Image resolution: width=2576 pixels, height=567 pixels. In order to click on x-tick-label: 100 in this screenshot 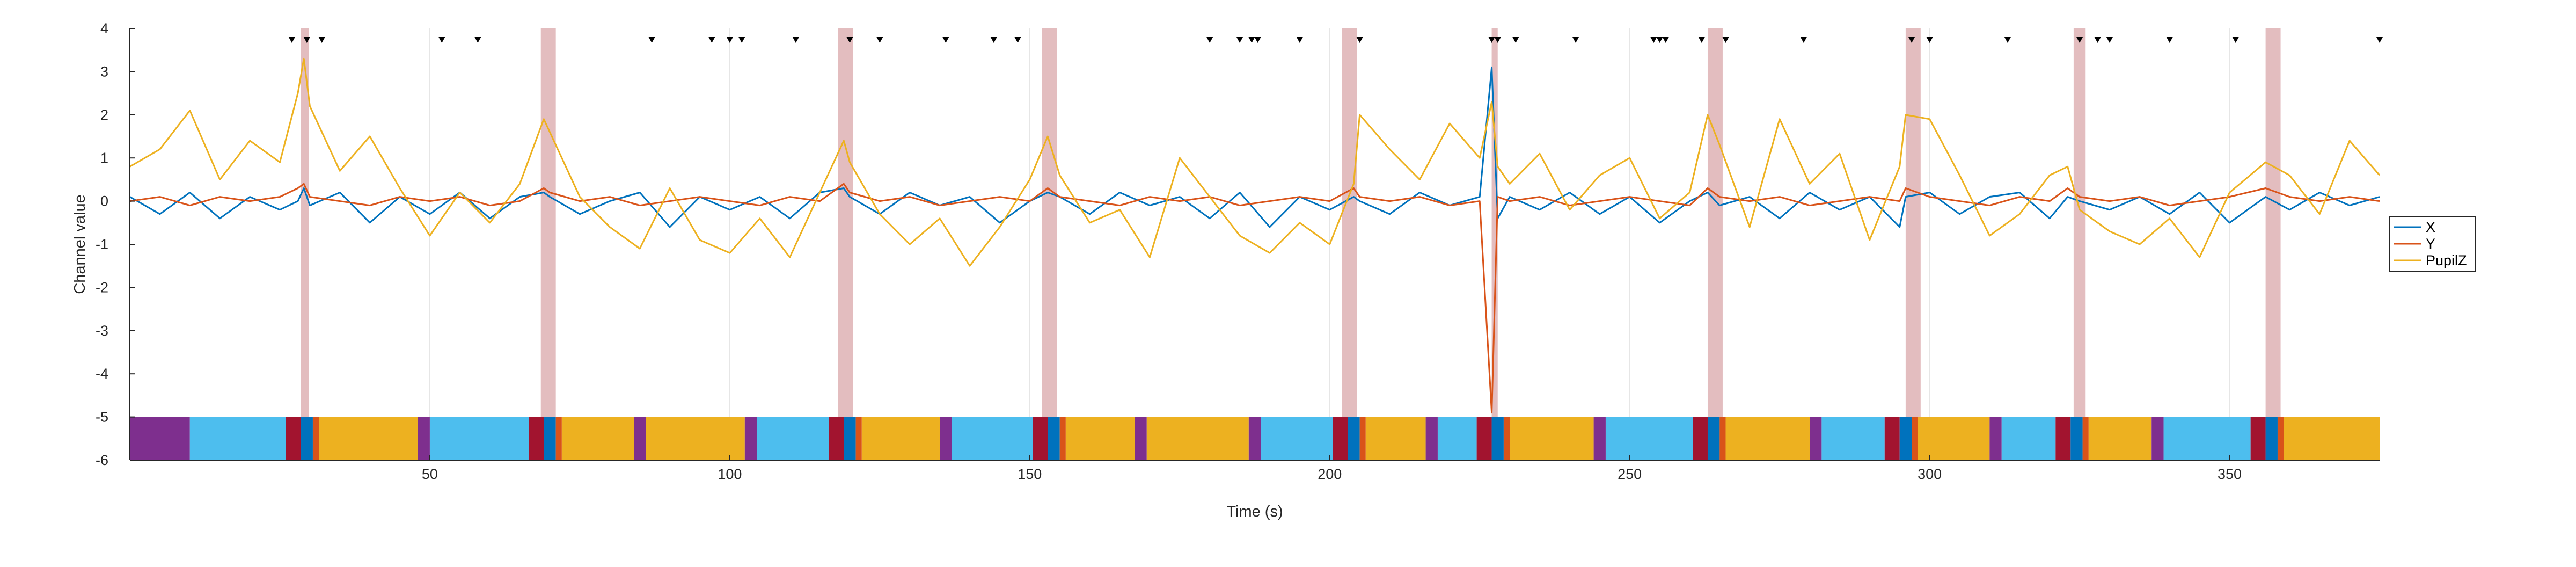, I will do `click(730, 474)`.